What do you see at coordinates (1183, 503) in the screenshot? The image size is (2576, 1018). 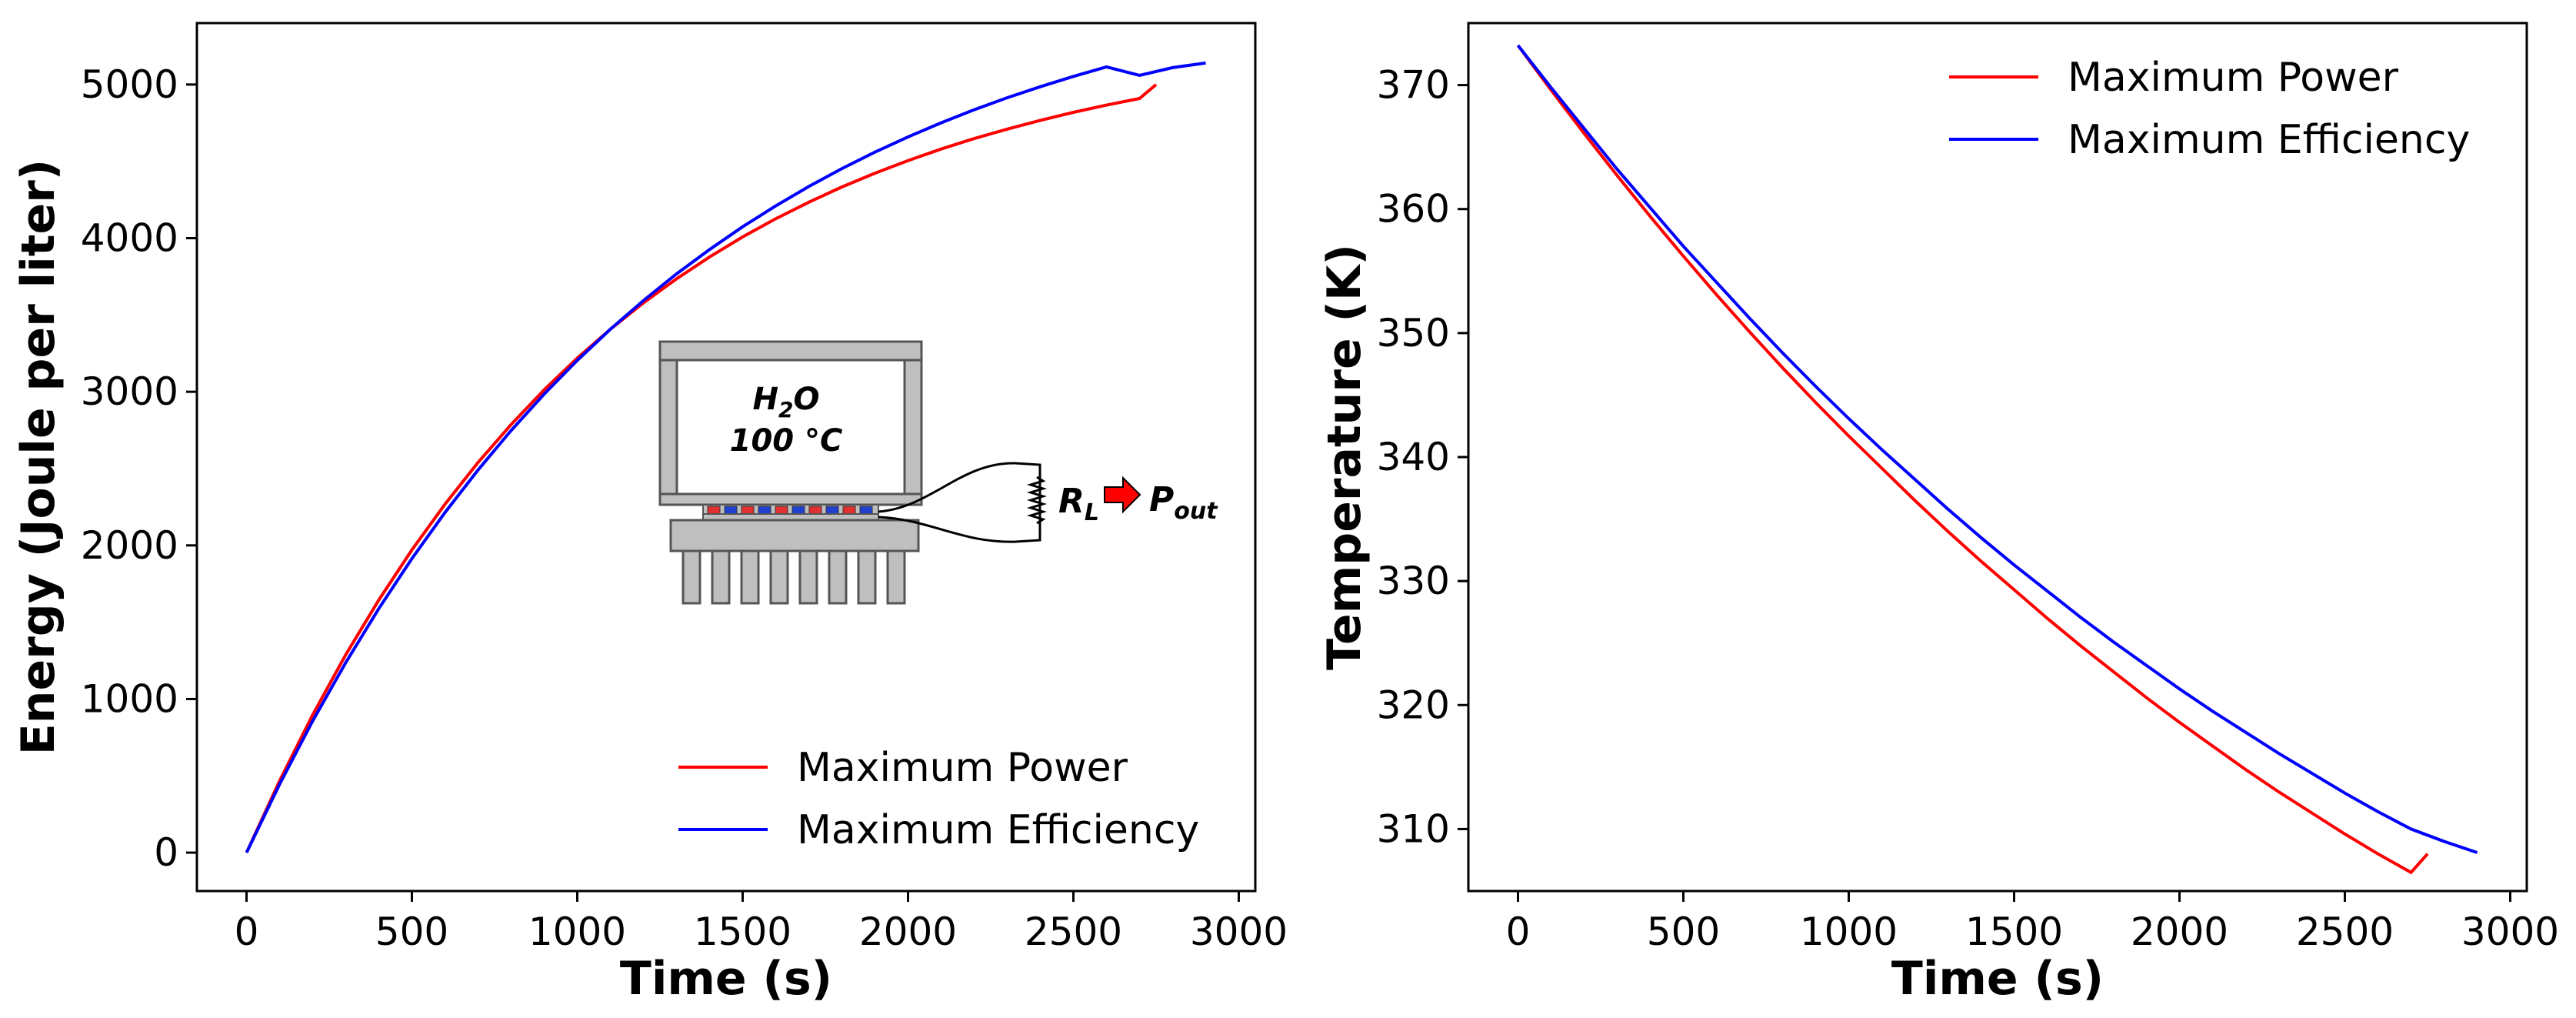 I see `power-output-label: Pout` at bounding box center [1183, 503].